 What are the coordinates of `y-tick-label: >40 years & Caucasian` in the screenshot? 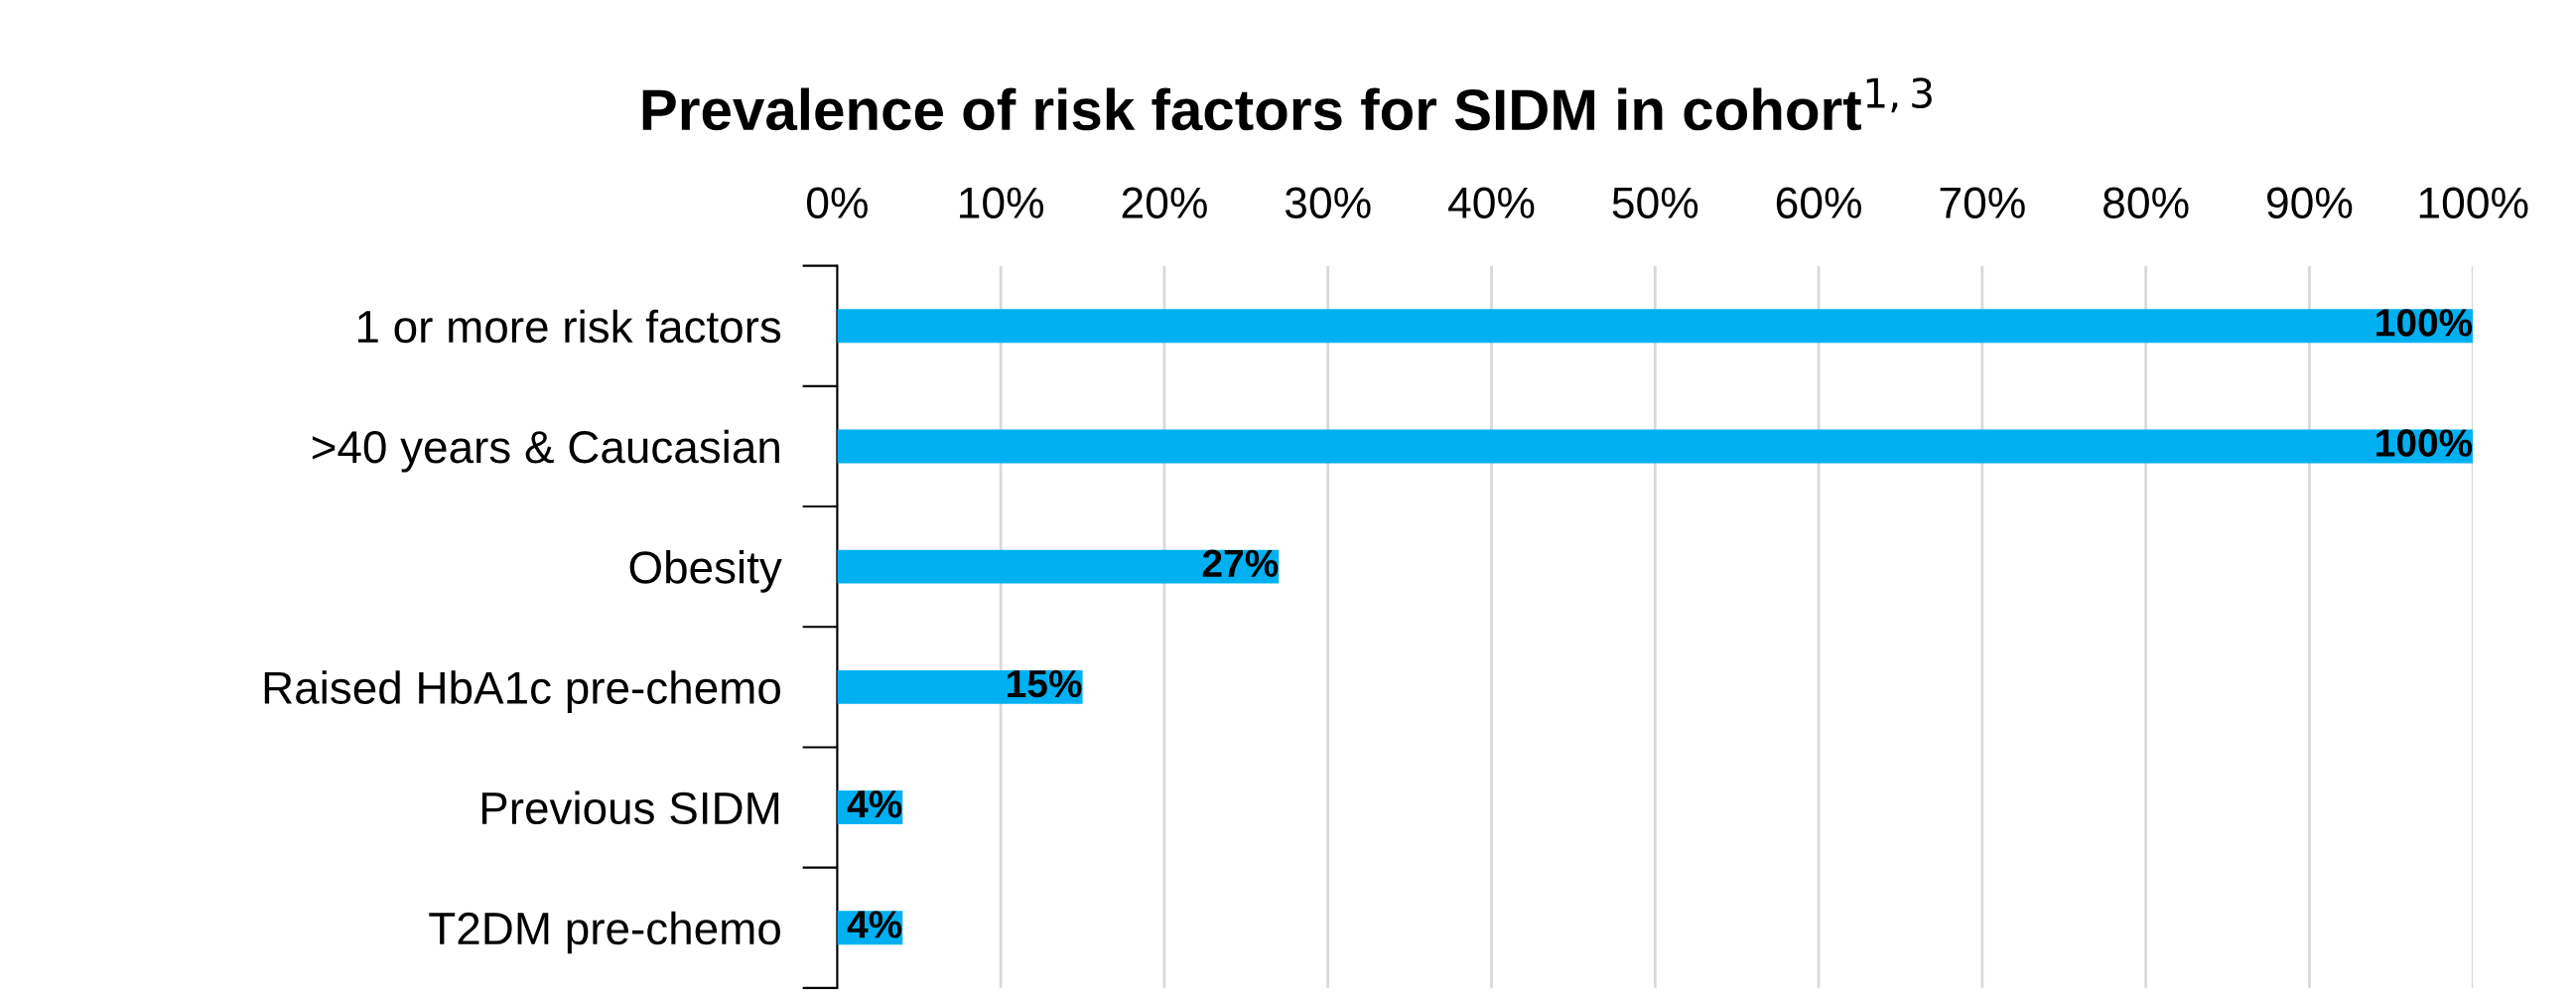 It's located at (545, 451).